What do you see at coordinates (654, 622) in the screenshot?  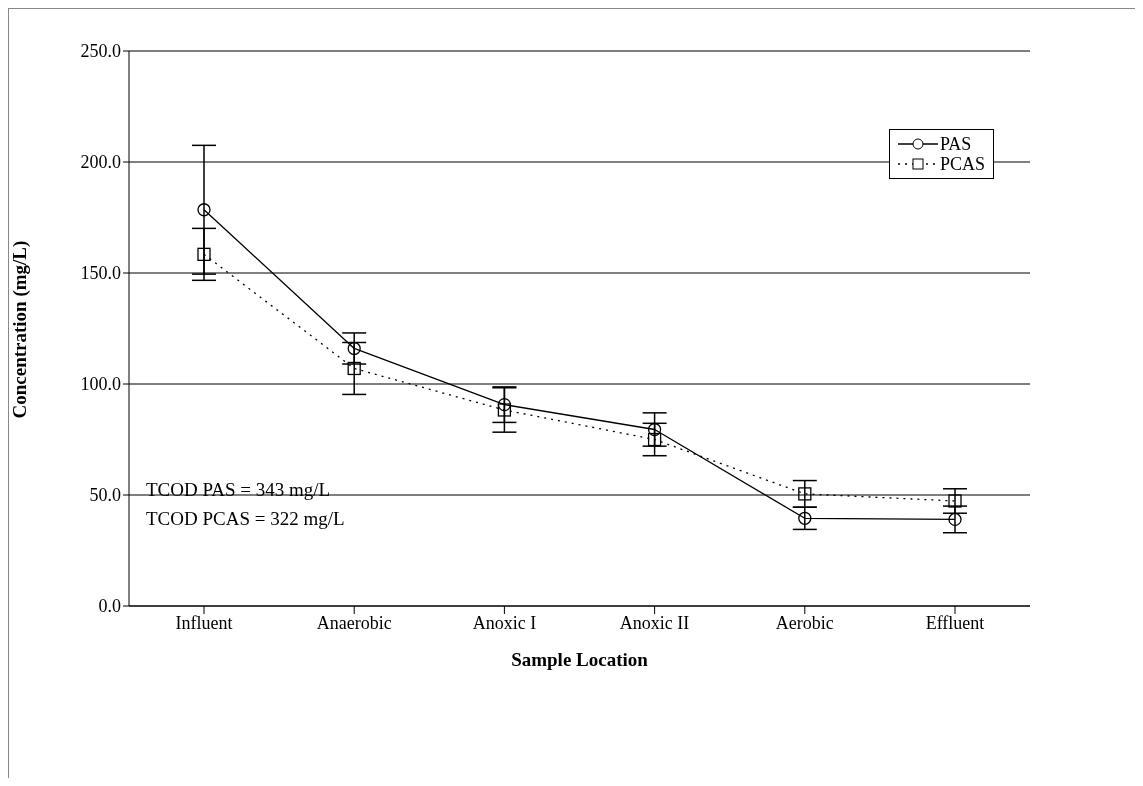 I see `x-tick-label: Anoxic II` at bounding box center [654, 622].